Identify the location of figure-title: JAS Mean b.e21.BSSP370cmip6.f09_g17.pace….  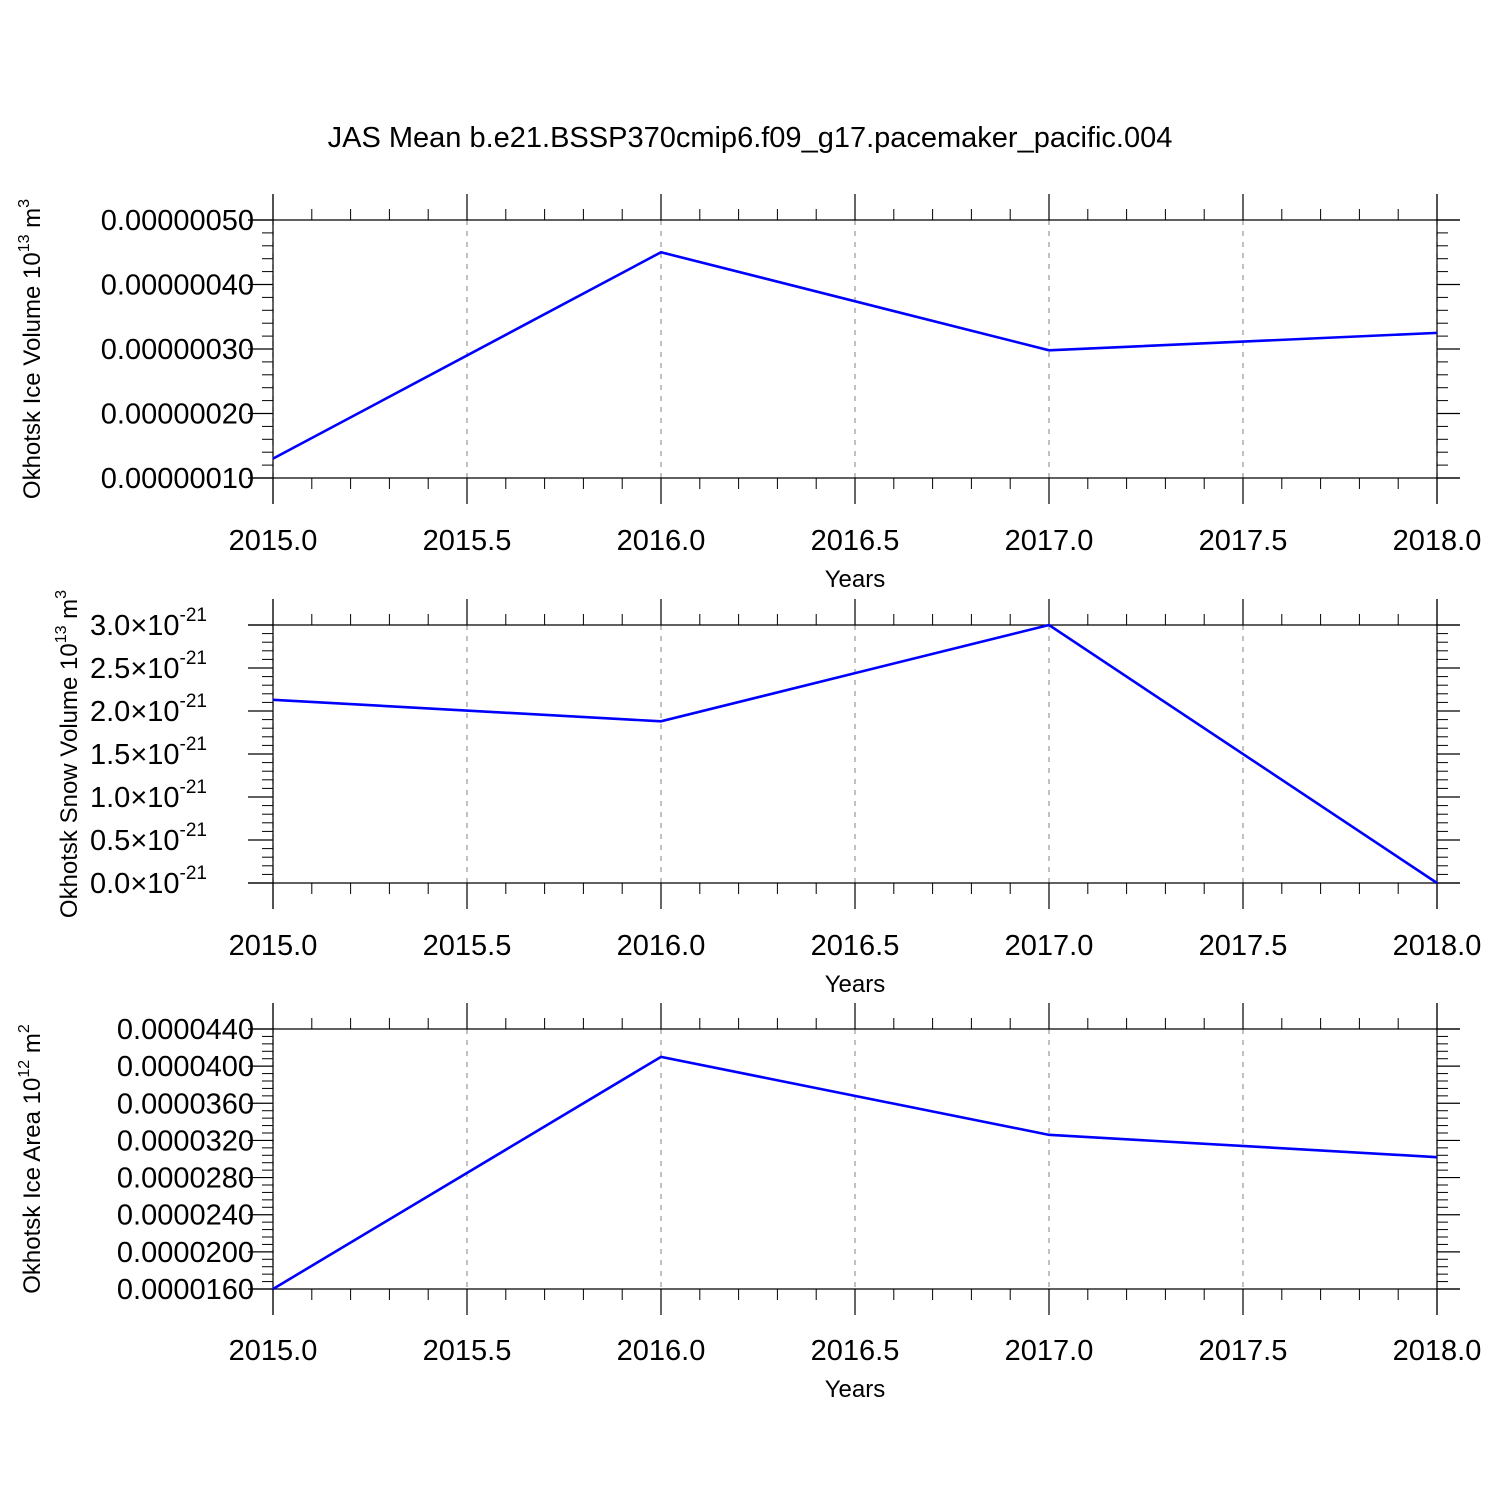
(750, 138).